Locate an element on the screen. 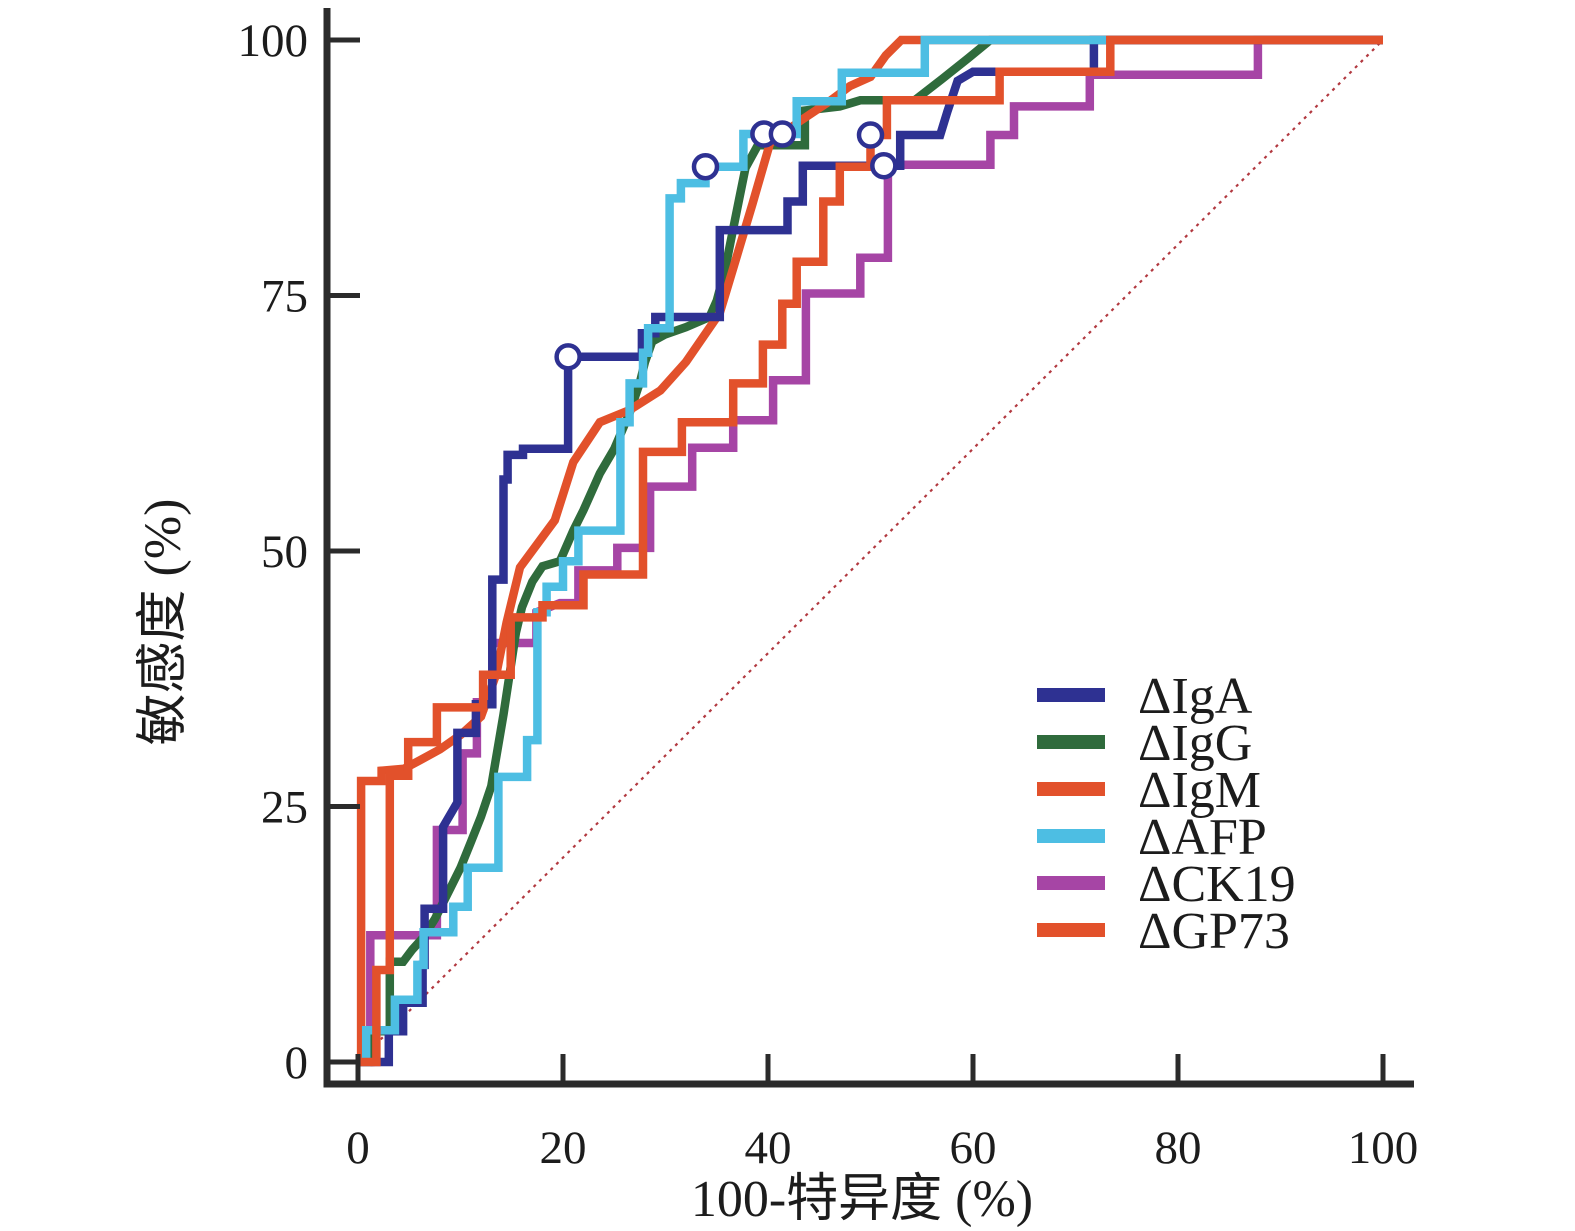  legend-item-ck19: ΔCK19 is located at coordinates (1166, 884).